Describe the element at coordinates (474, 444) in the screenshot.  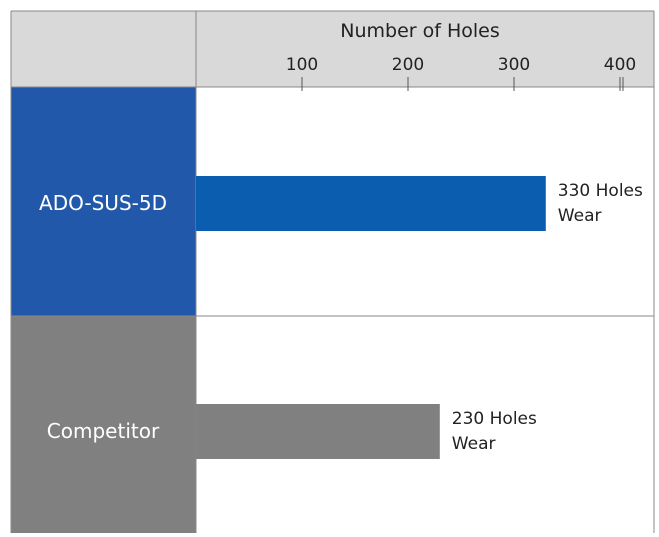
I see `data-label-1-line-2: Wear` at that location.